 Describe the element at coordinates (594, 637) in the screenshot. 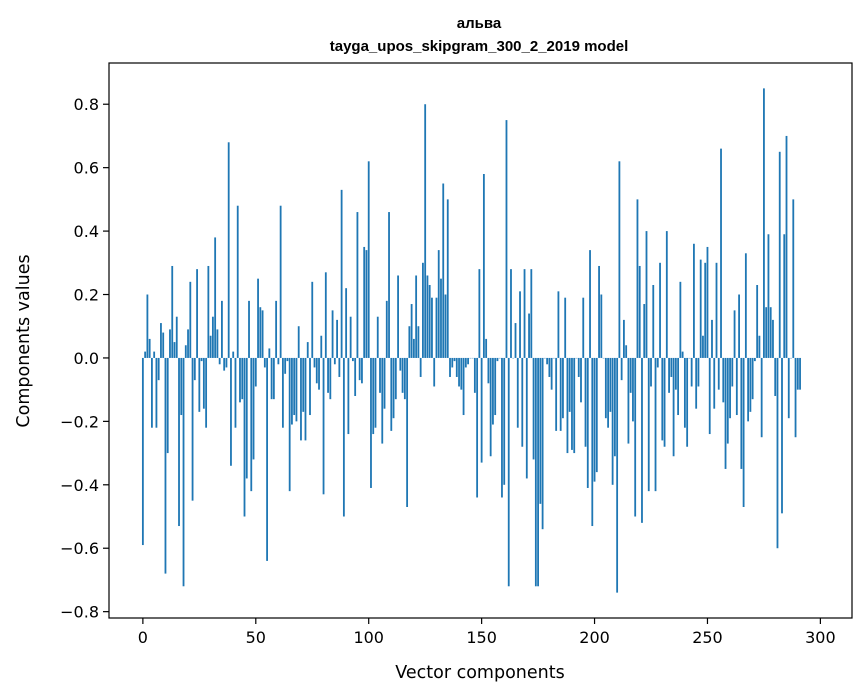

I see `x-tick-label: 200` at that location.